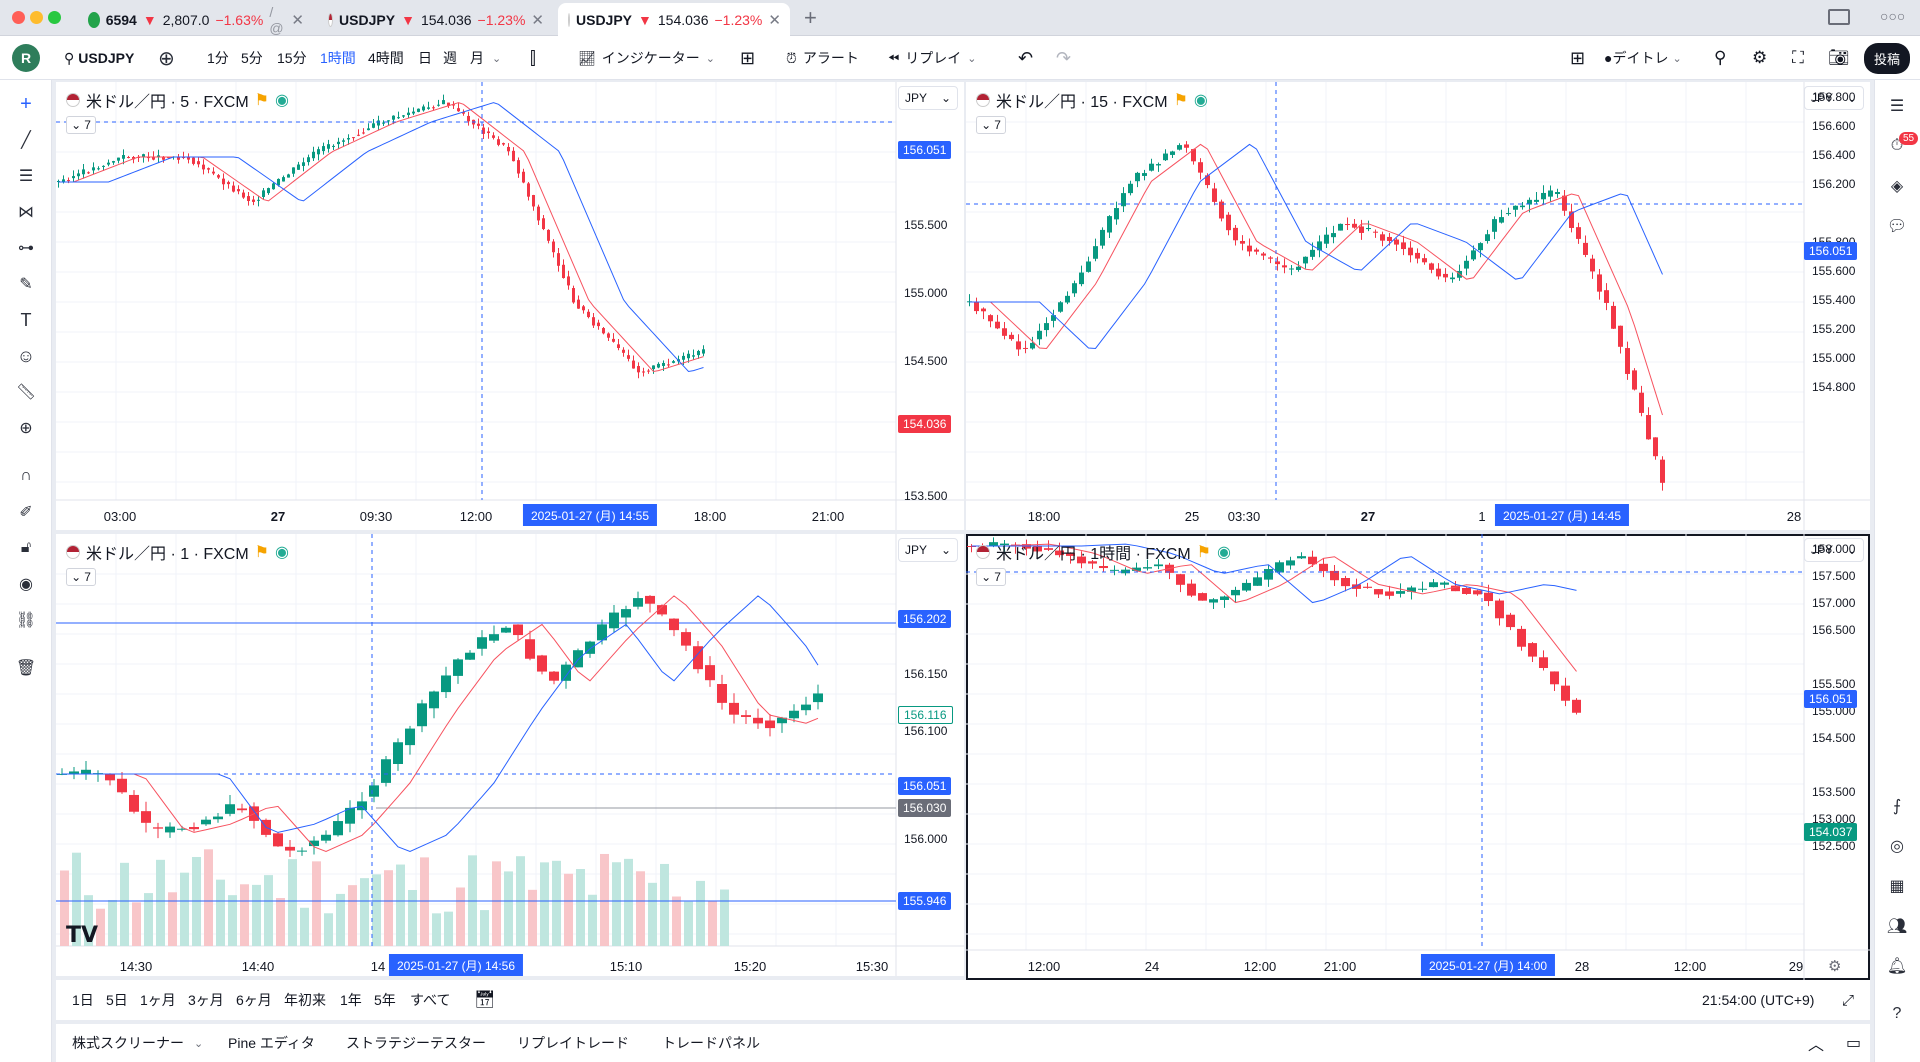  I want to click on tab-replay-trade: リプレイトレード, so click(573, 1043).